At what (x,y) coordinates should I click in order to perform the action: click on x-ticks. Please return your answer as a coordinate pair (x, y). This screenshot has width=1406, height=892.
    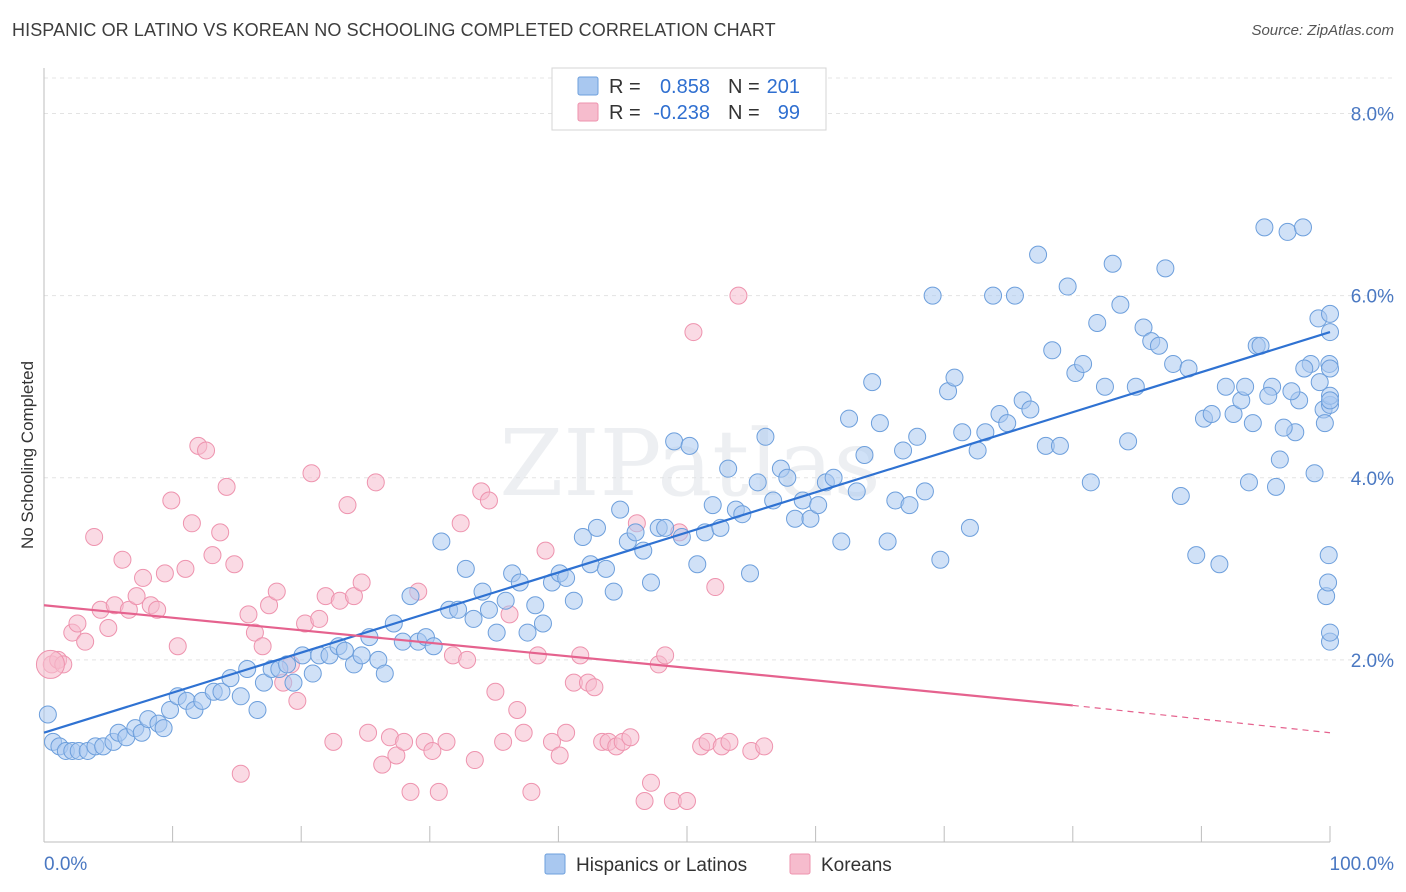
    Looking at the image, I should click on (687, 834).